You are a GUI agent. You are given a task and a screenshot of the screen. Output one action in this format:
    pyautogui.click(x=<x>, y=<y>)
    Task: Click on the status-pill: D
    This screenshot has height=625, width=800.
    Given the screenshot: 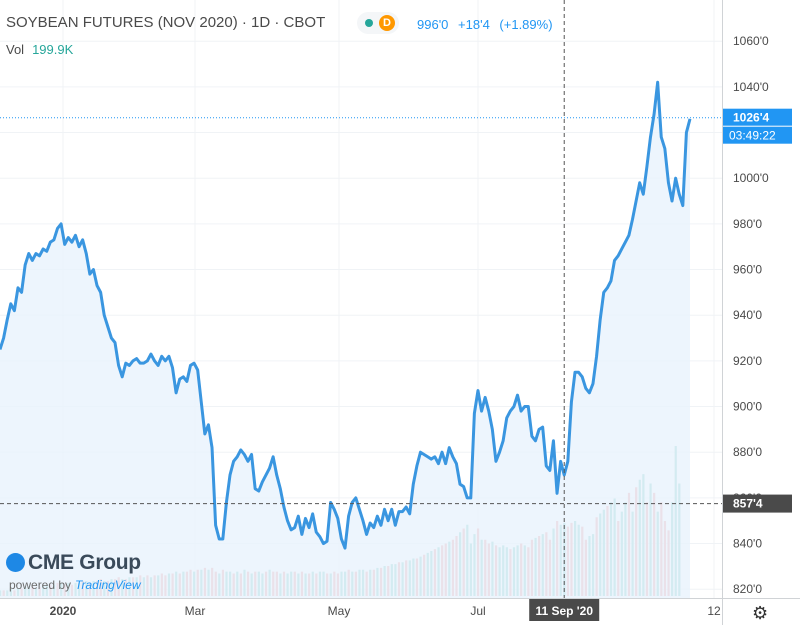 What is the action you would take?
    pyautogui.click(x=378, y=23)
    